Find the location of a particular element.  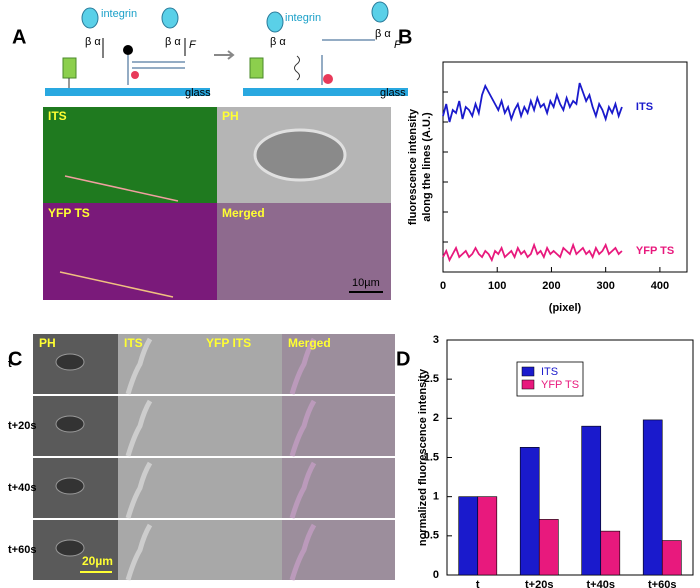

plot-frame is located at coordinates (565, 167).